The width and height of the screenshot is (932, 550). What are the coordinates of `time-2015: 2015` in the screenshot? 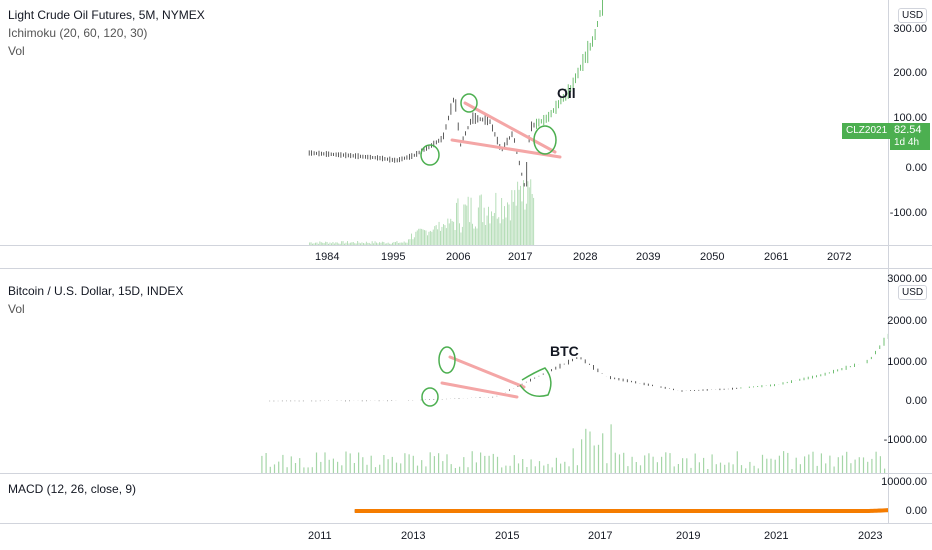 It's located at (507, 536).